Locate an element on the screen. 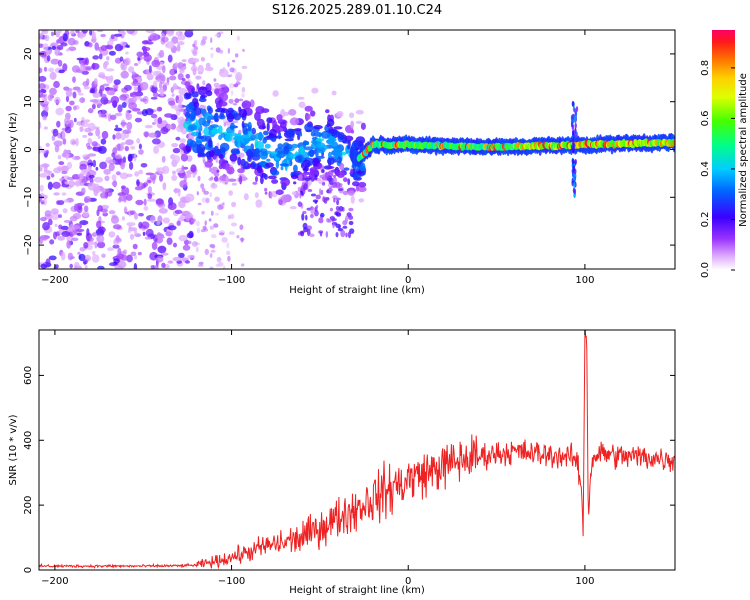  spectrogram-x-tick-label: −100 is located at coordinates (231, 280).